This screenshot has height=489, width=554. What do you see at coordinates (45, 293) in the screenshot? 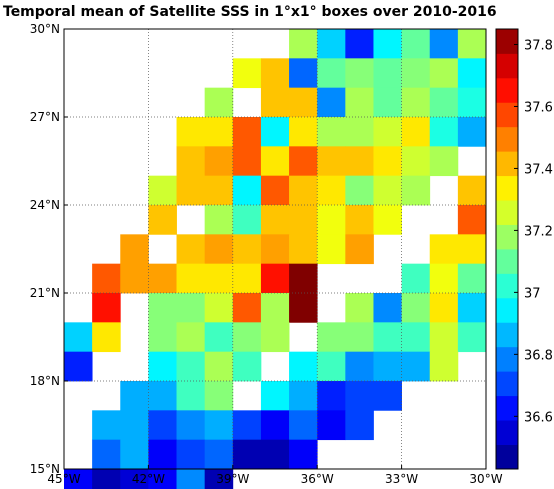
I see `y-tick-label: 21°N` at bounding box center [45, 293].